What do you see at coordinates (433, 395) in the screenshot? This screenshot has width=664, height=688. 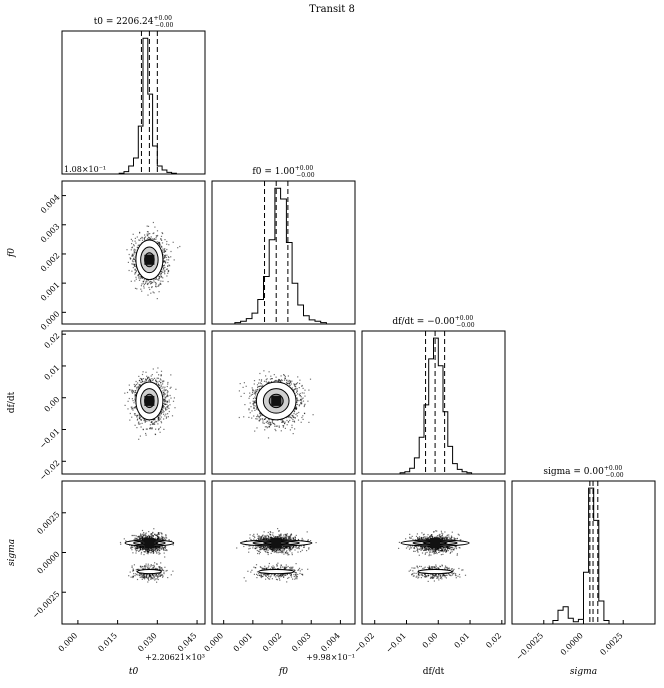 I see `histogram-panel-dfdt: df/dt = −0.00+0.00 −0.00` at bounding box center [433, 395].